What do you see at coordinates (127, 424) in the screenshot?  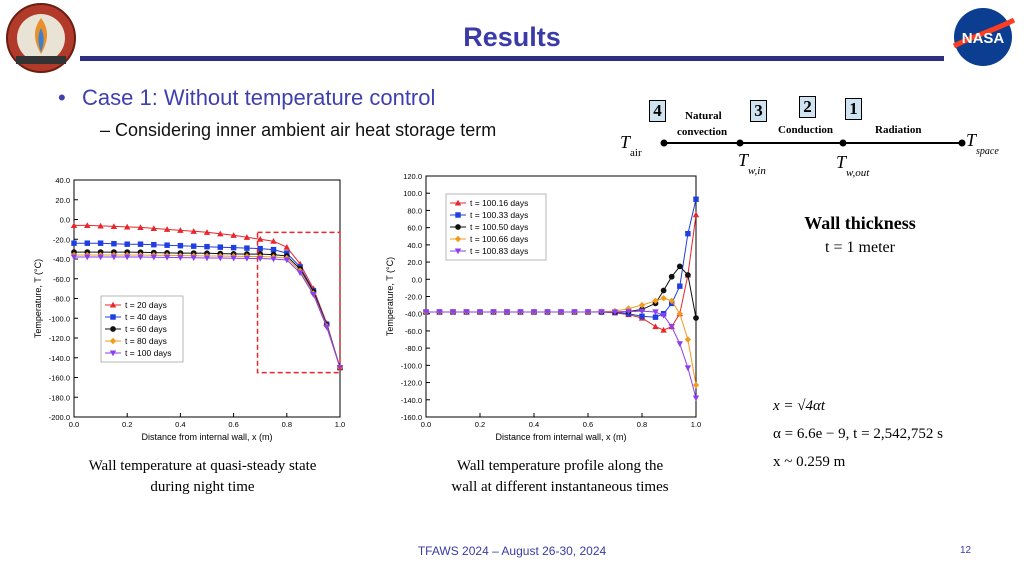 I see `x-tick-label: 0.2` at bounding box center [127, 424].